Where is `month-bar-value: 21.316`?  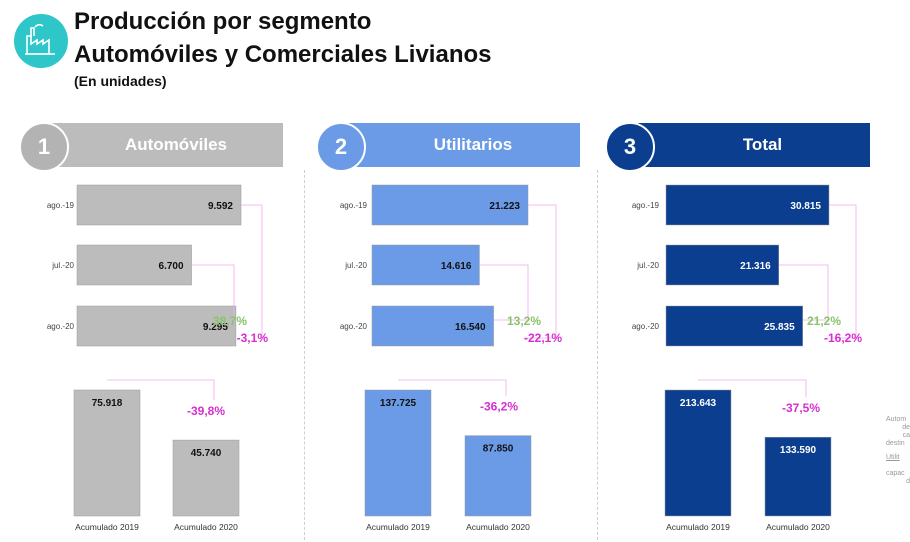 month-bar-value: 21.316 is located at coordinates (755, 266).